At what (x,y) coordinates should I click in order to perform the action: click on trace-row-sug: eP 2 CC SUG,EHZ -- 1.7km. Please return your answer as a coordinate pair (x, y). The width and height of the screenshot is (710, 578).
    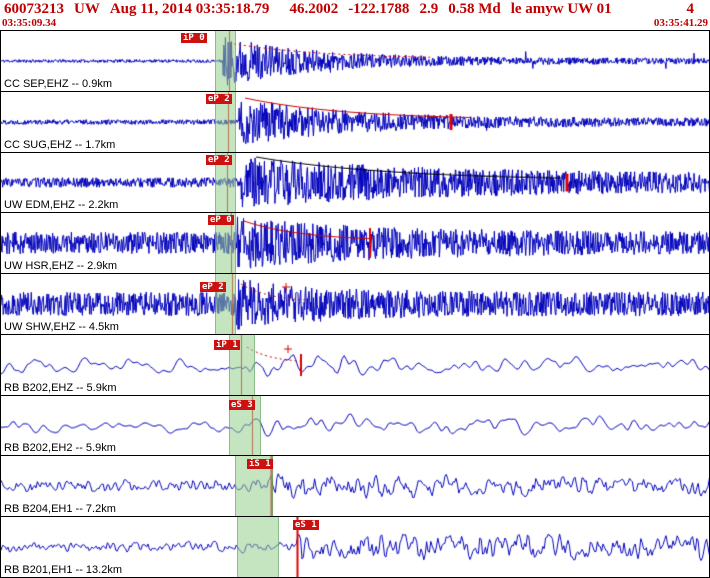
    Looking at the image, I should click on (355, 122).